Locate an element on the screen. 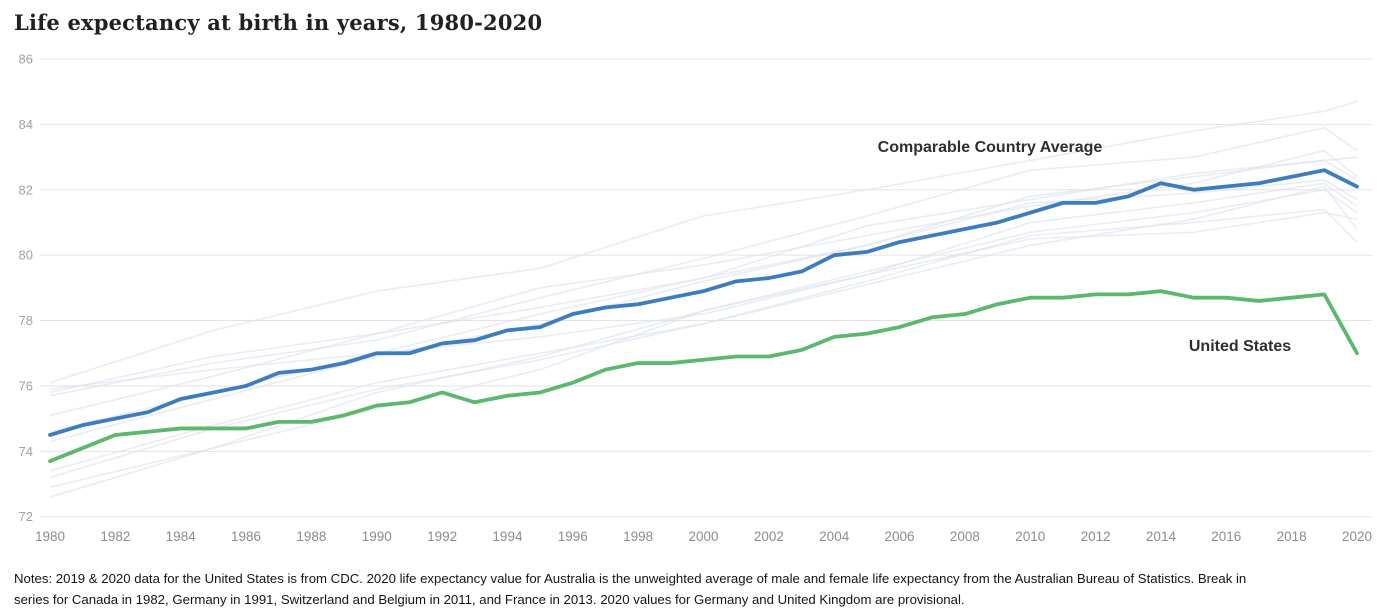 The image size is (1400, 610). x-tick-label: 1990 is located at coordinates (377, 536).